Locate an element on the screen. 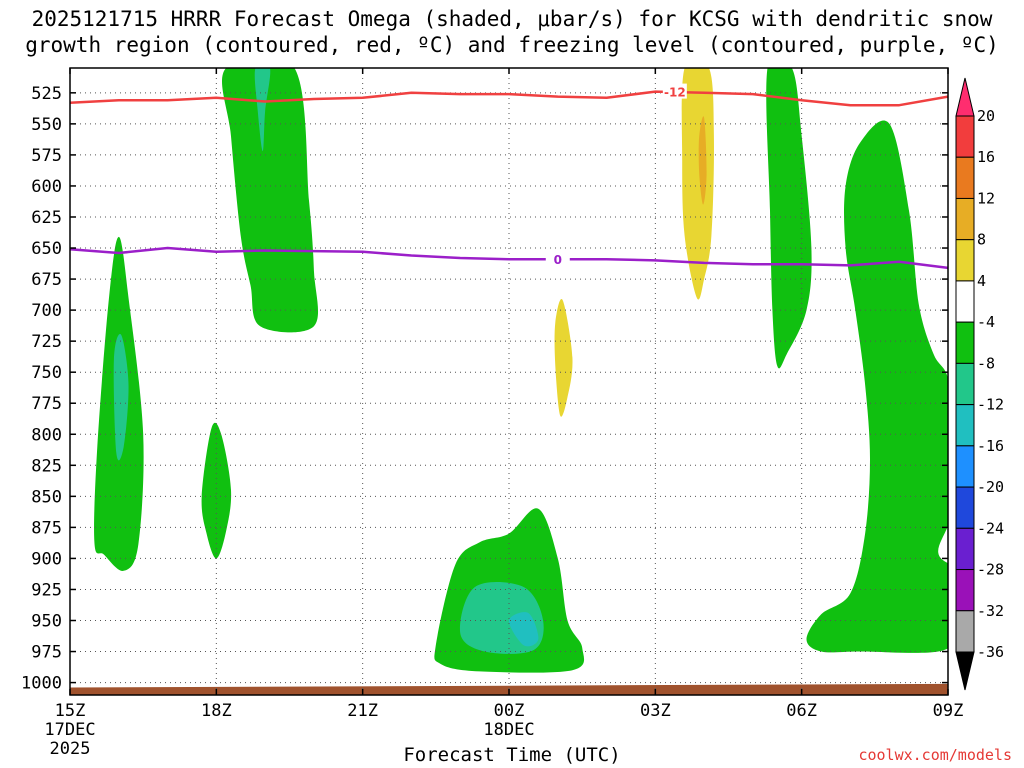 This screenshot has height=768, width=1024. y-tick-label: 950 is located at coordinates (46, 622).